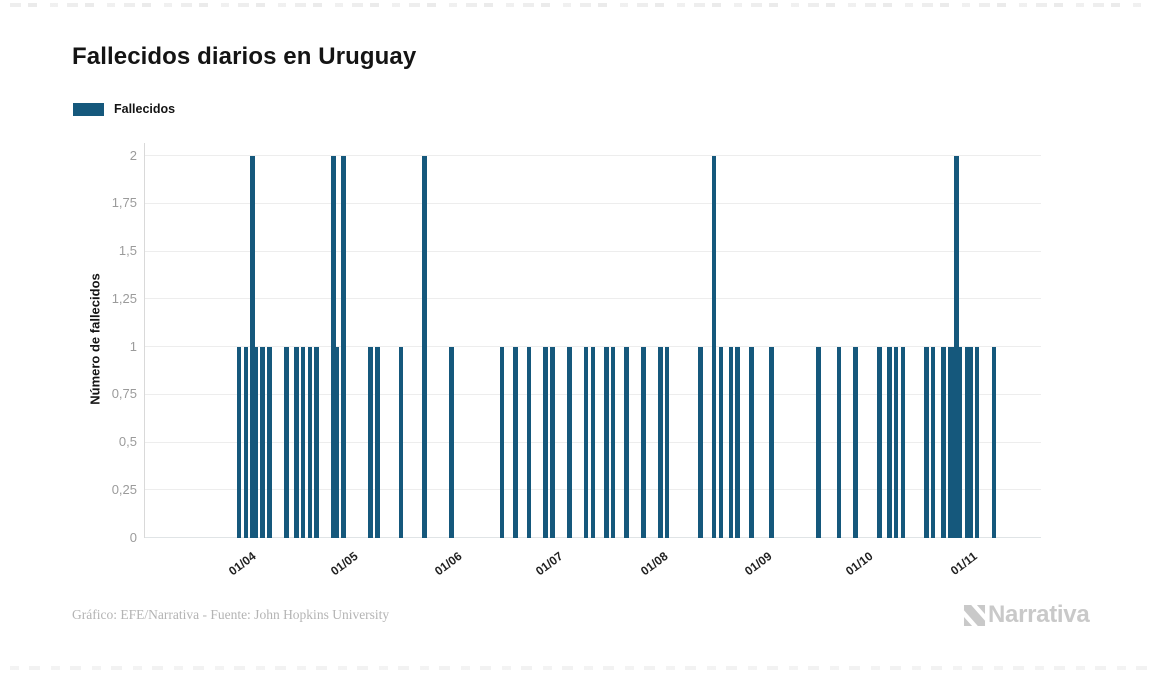 This screenshot has width=1157, height=674. Describe the element at coordinates (124, 489) in the screenshot. I see `y-tick-label: 0,25` at that location.